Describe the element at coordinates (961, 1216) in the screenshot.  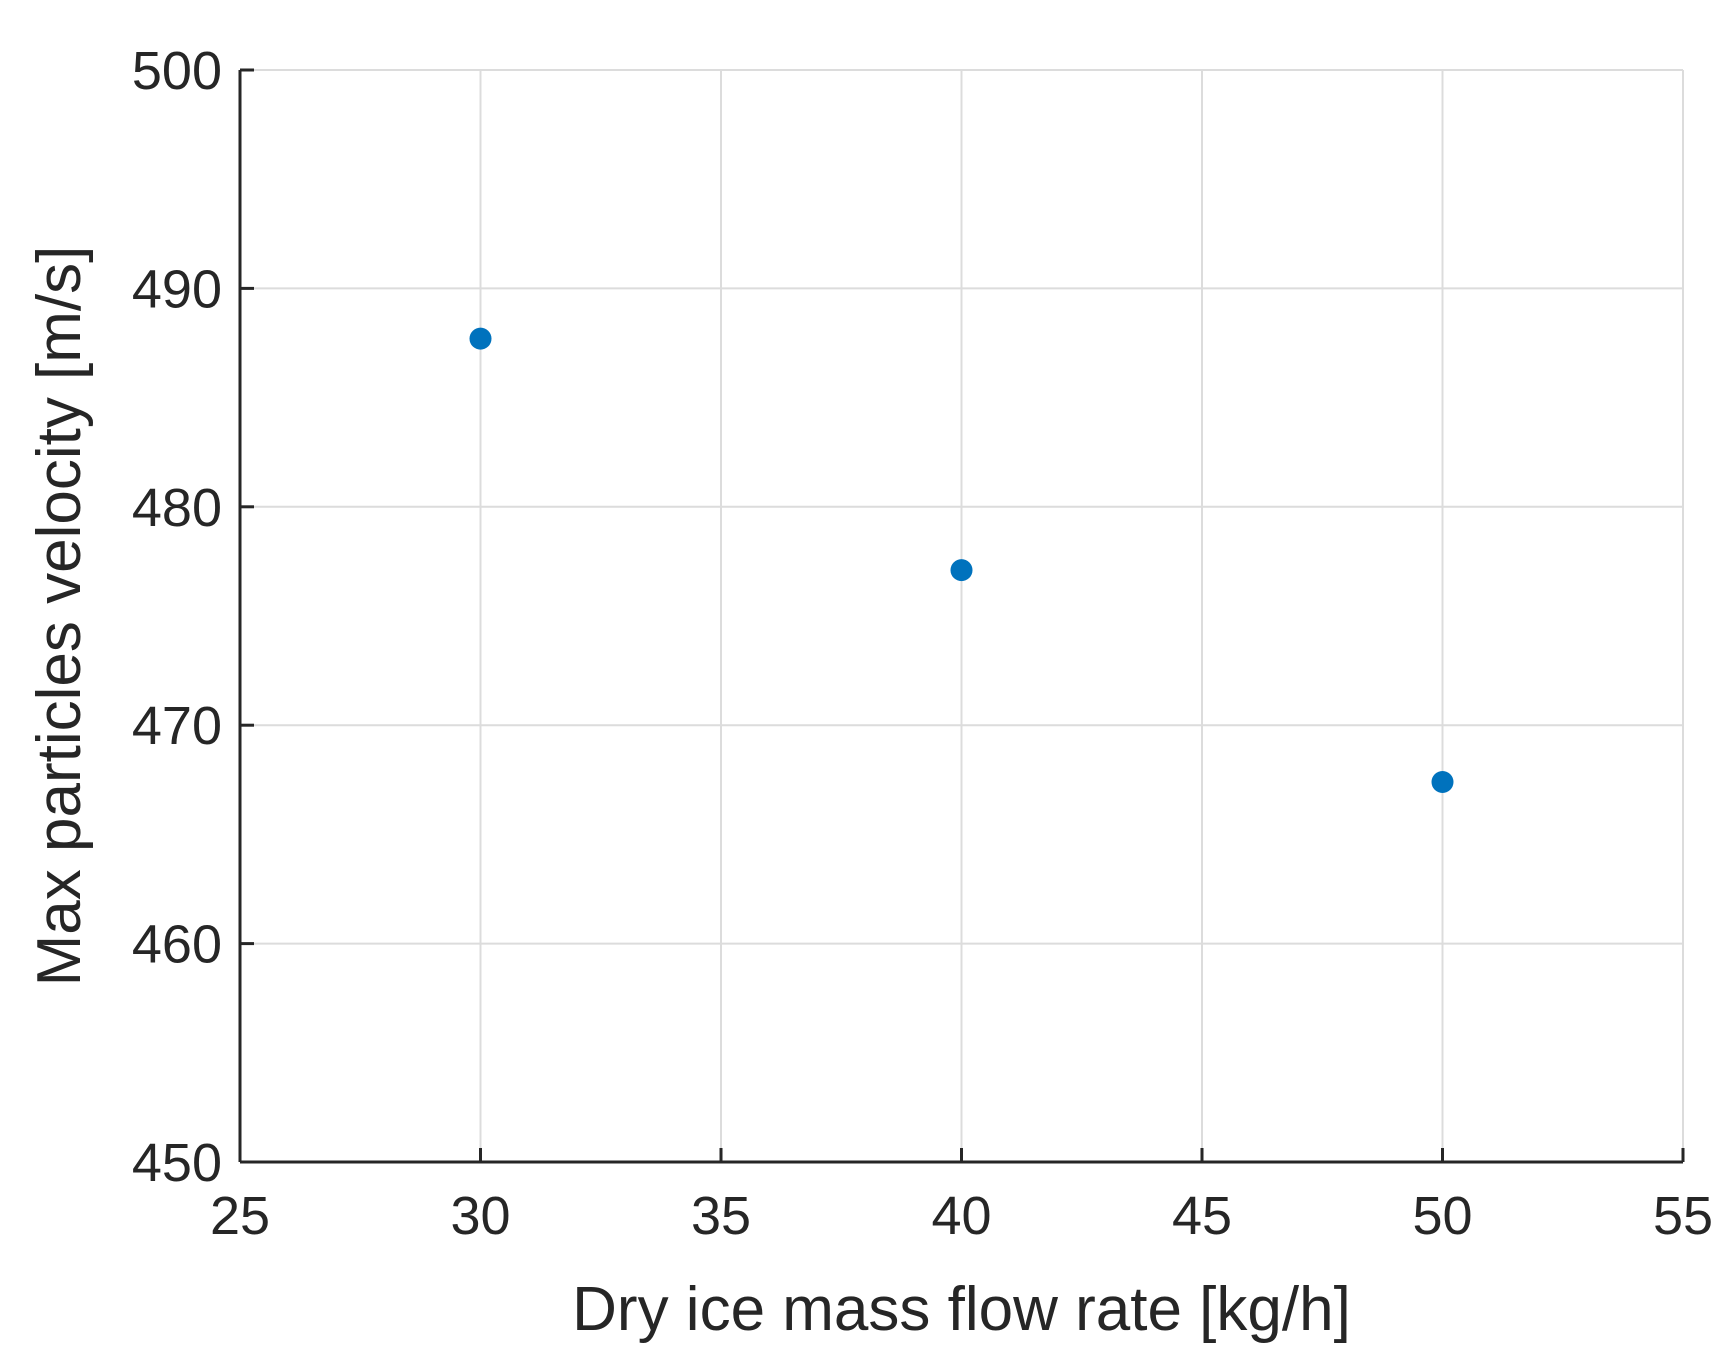
I see `x-tick-label: 40` at that location.